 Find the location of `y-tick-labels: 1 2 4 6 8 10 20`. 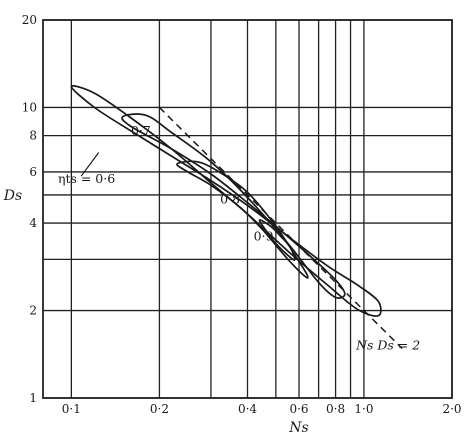

y-tick-labels: 1 2 4 6 8 10 20 is located at coordinates (30, 209).